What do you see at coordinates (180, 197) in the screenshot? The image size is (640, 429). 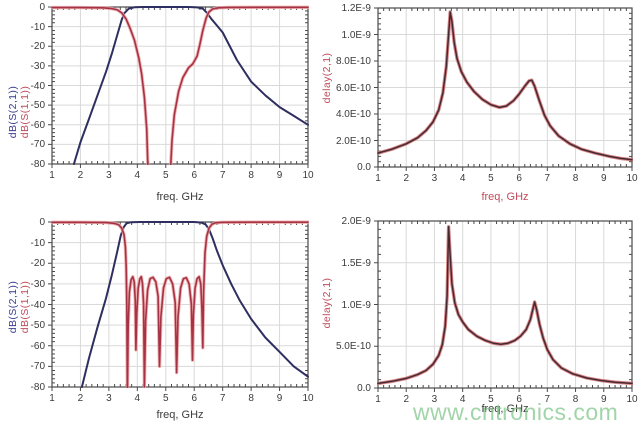 I see `x-axis-title: freq. GHz` at bounding box center [180, 197].